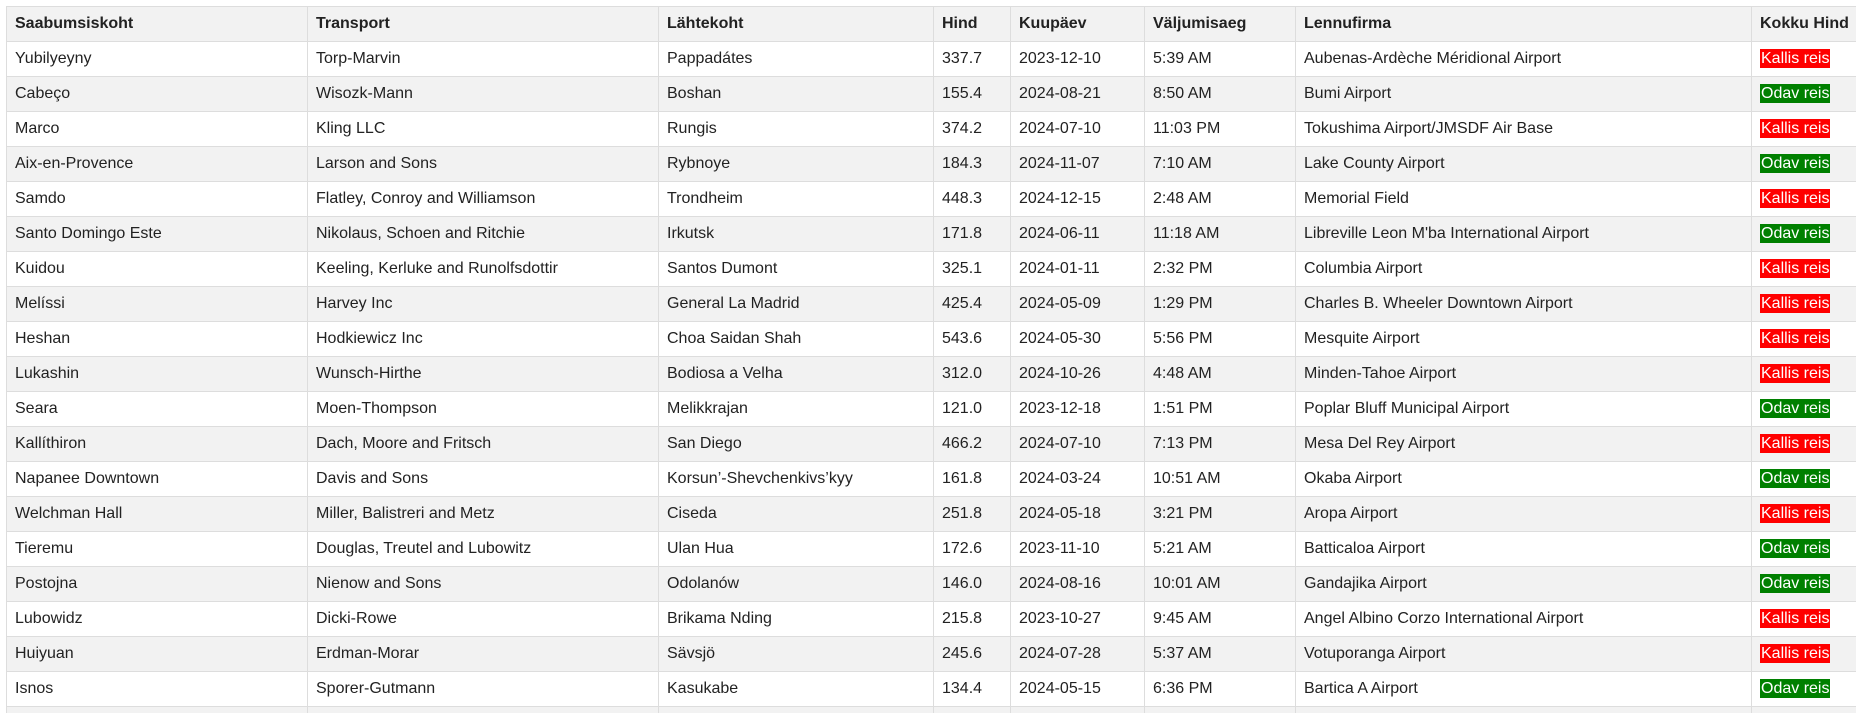 The width and height of the screenshot is (1856, 713). I want to click on cell-price: 337.7, so click(972, 59).